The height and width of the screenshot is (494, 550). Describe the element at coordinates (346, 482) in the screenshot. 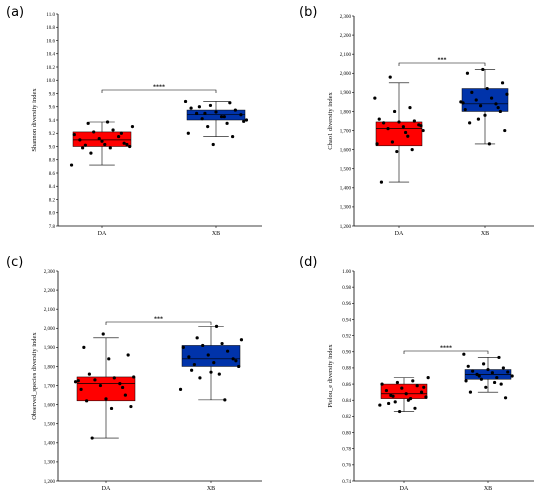

I see `y-tick-label: 0.74` at that location.